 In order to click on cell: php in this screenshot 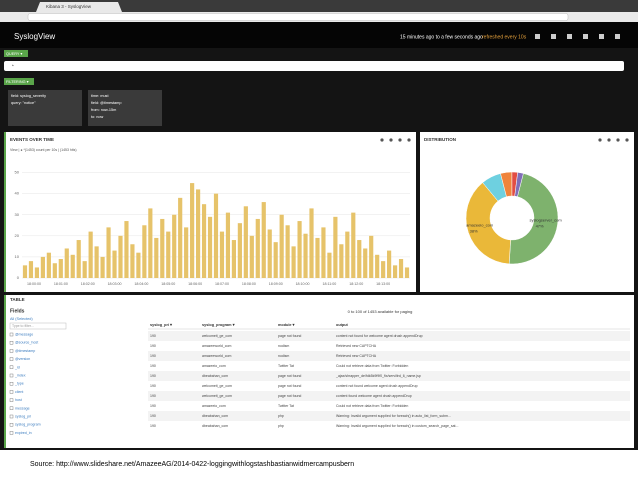, I will do `click(281, 416)`.